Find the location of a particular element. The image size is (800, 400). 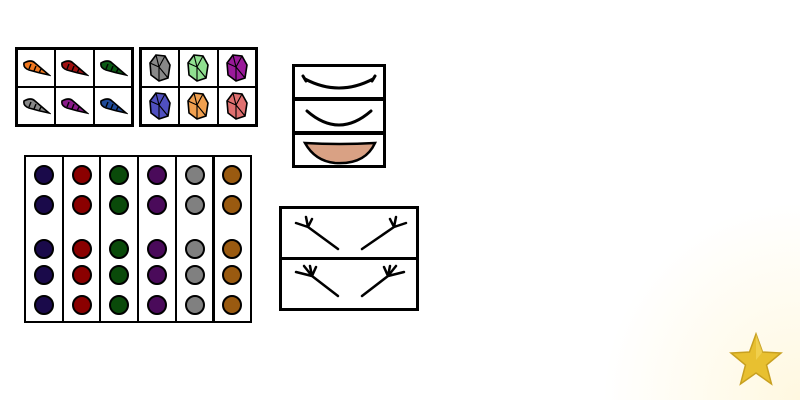

grin-open-icon is located at coordinates (339, 153).